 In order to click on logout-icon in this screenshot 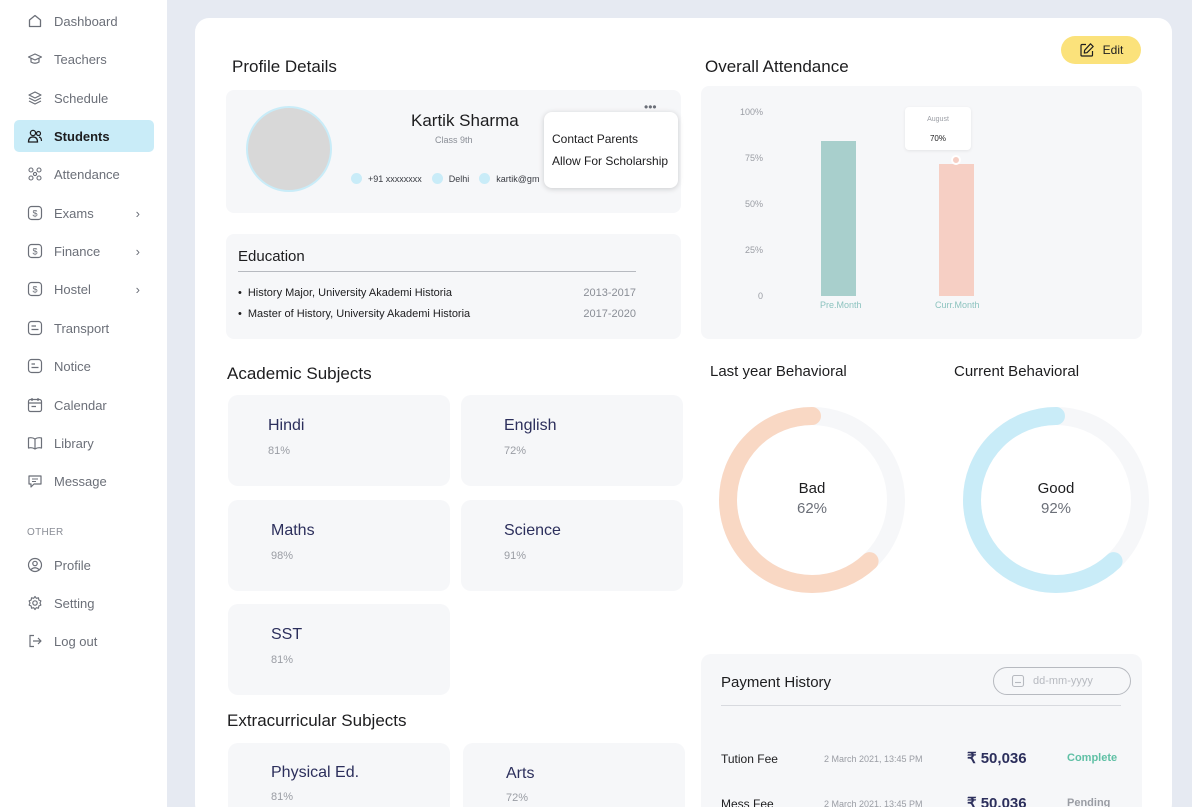, I will do `click(35, 641)`.